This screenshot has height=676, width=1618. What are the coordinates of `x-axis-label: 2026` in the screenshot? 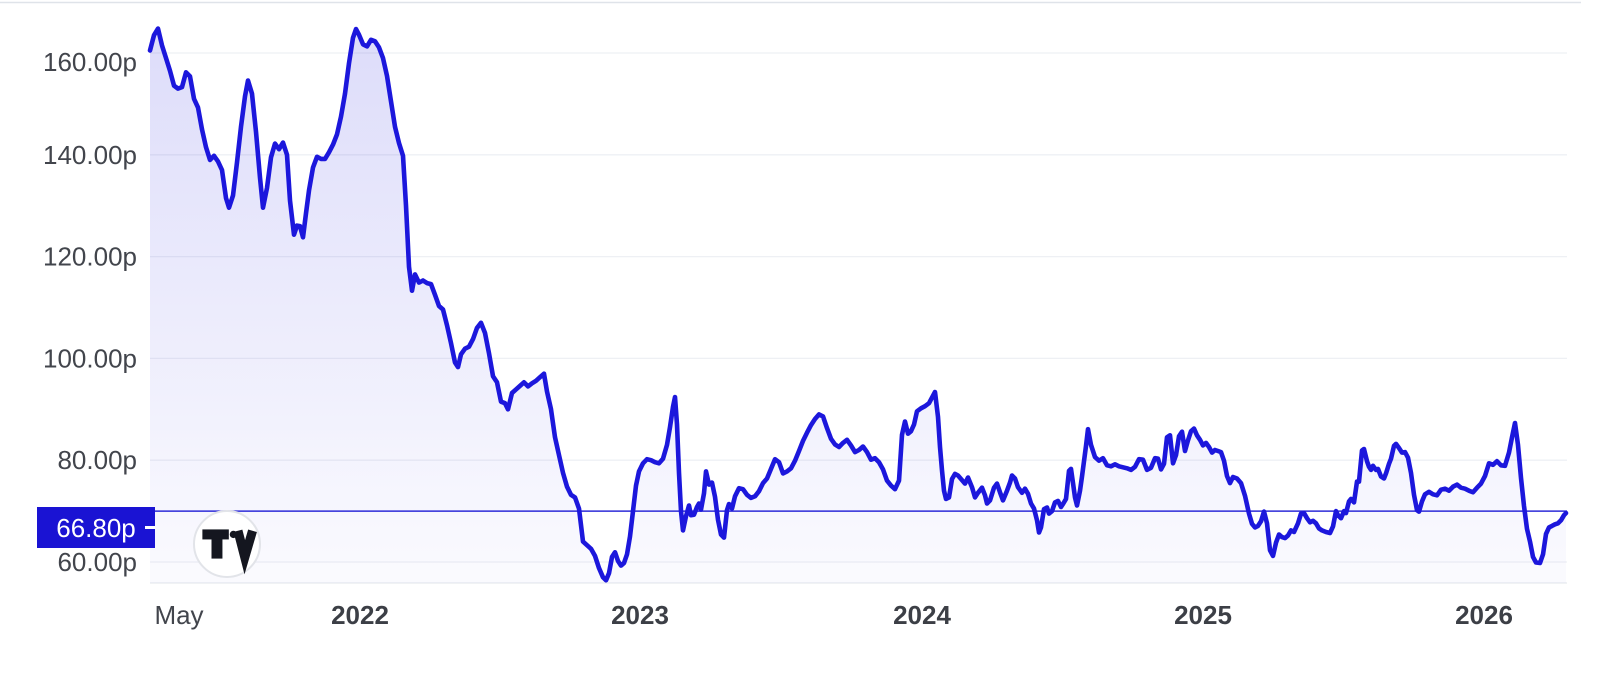 It's located at (1484, 615).